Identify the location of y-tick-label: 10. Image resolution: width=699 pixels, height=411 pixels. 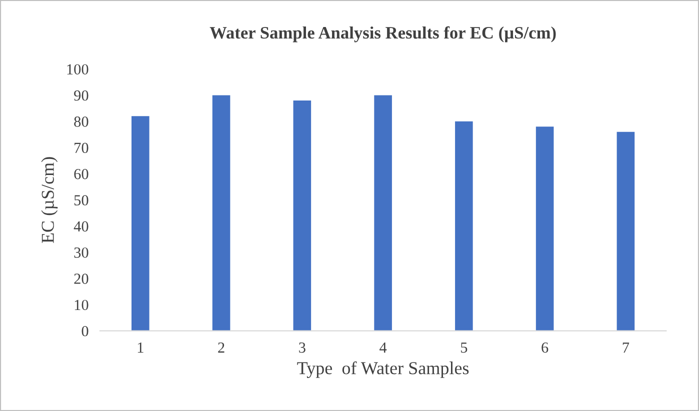
(81, 305).